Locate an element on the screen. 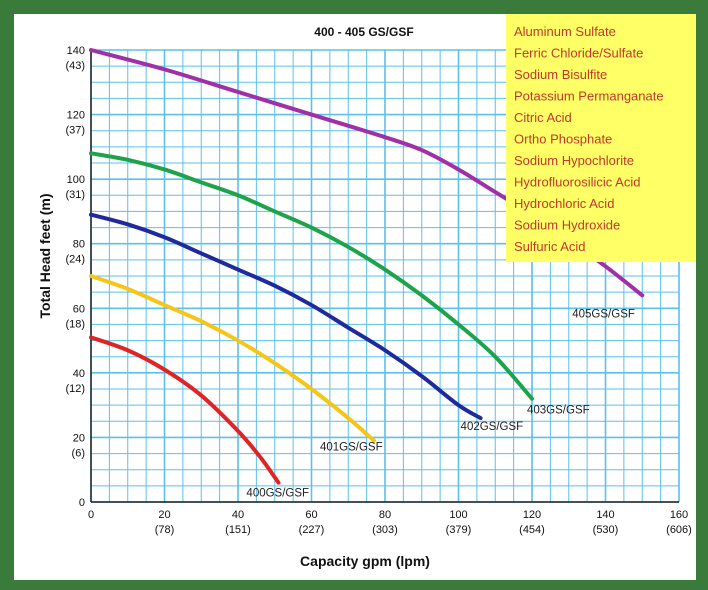 The height and width of the screenshot is (590, 708). y-tick-label: 20 is located at coordinates (79, 438).